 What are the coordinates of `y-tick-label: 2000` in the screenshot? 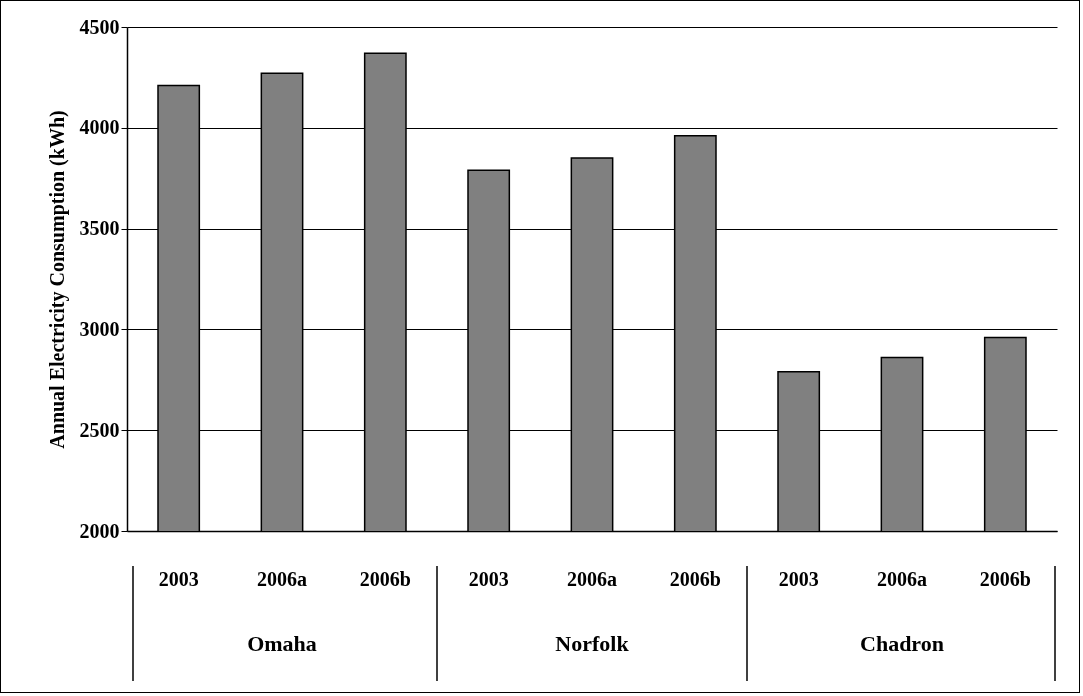 It's located at (99, 530).